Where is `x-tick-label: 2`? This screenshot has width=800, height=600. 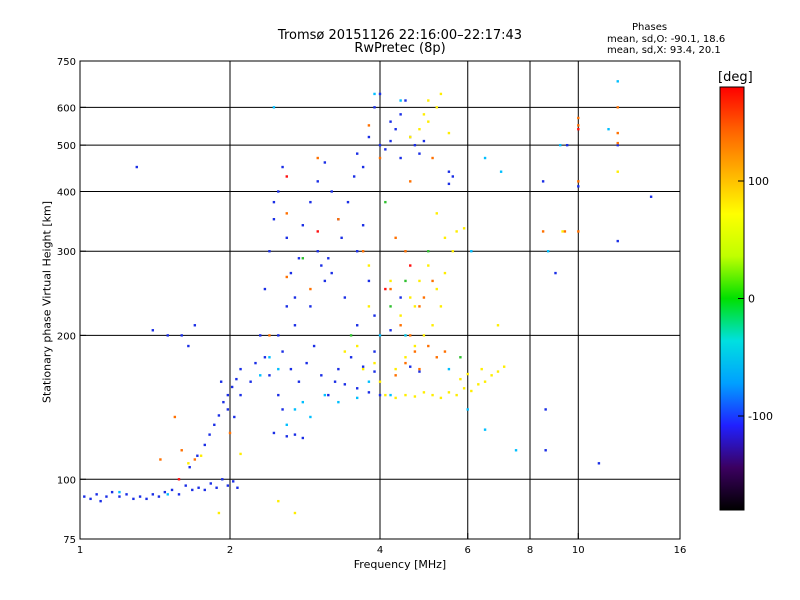
x-tick-label: 2 is located at coordinates (230, 550).